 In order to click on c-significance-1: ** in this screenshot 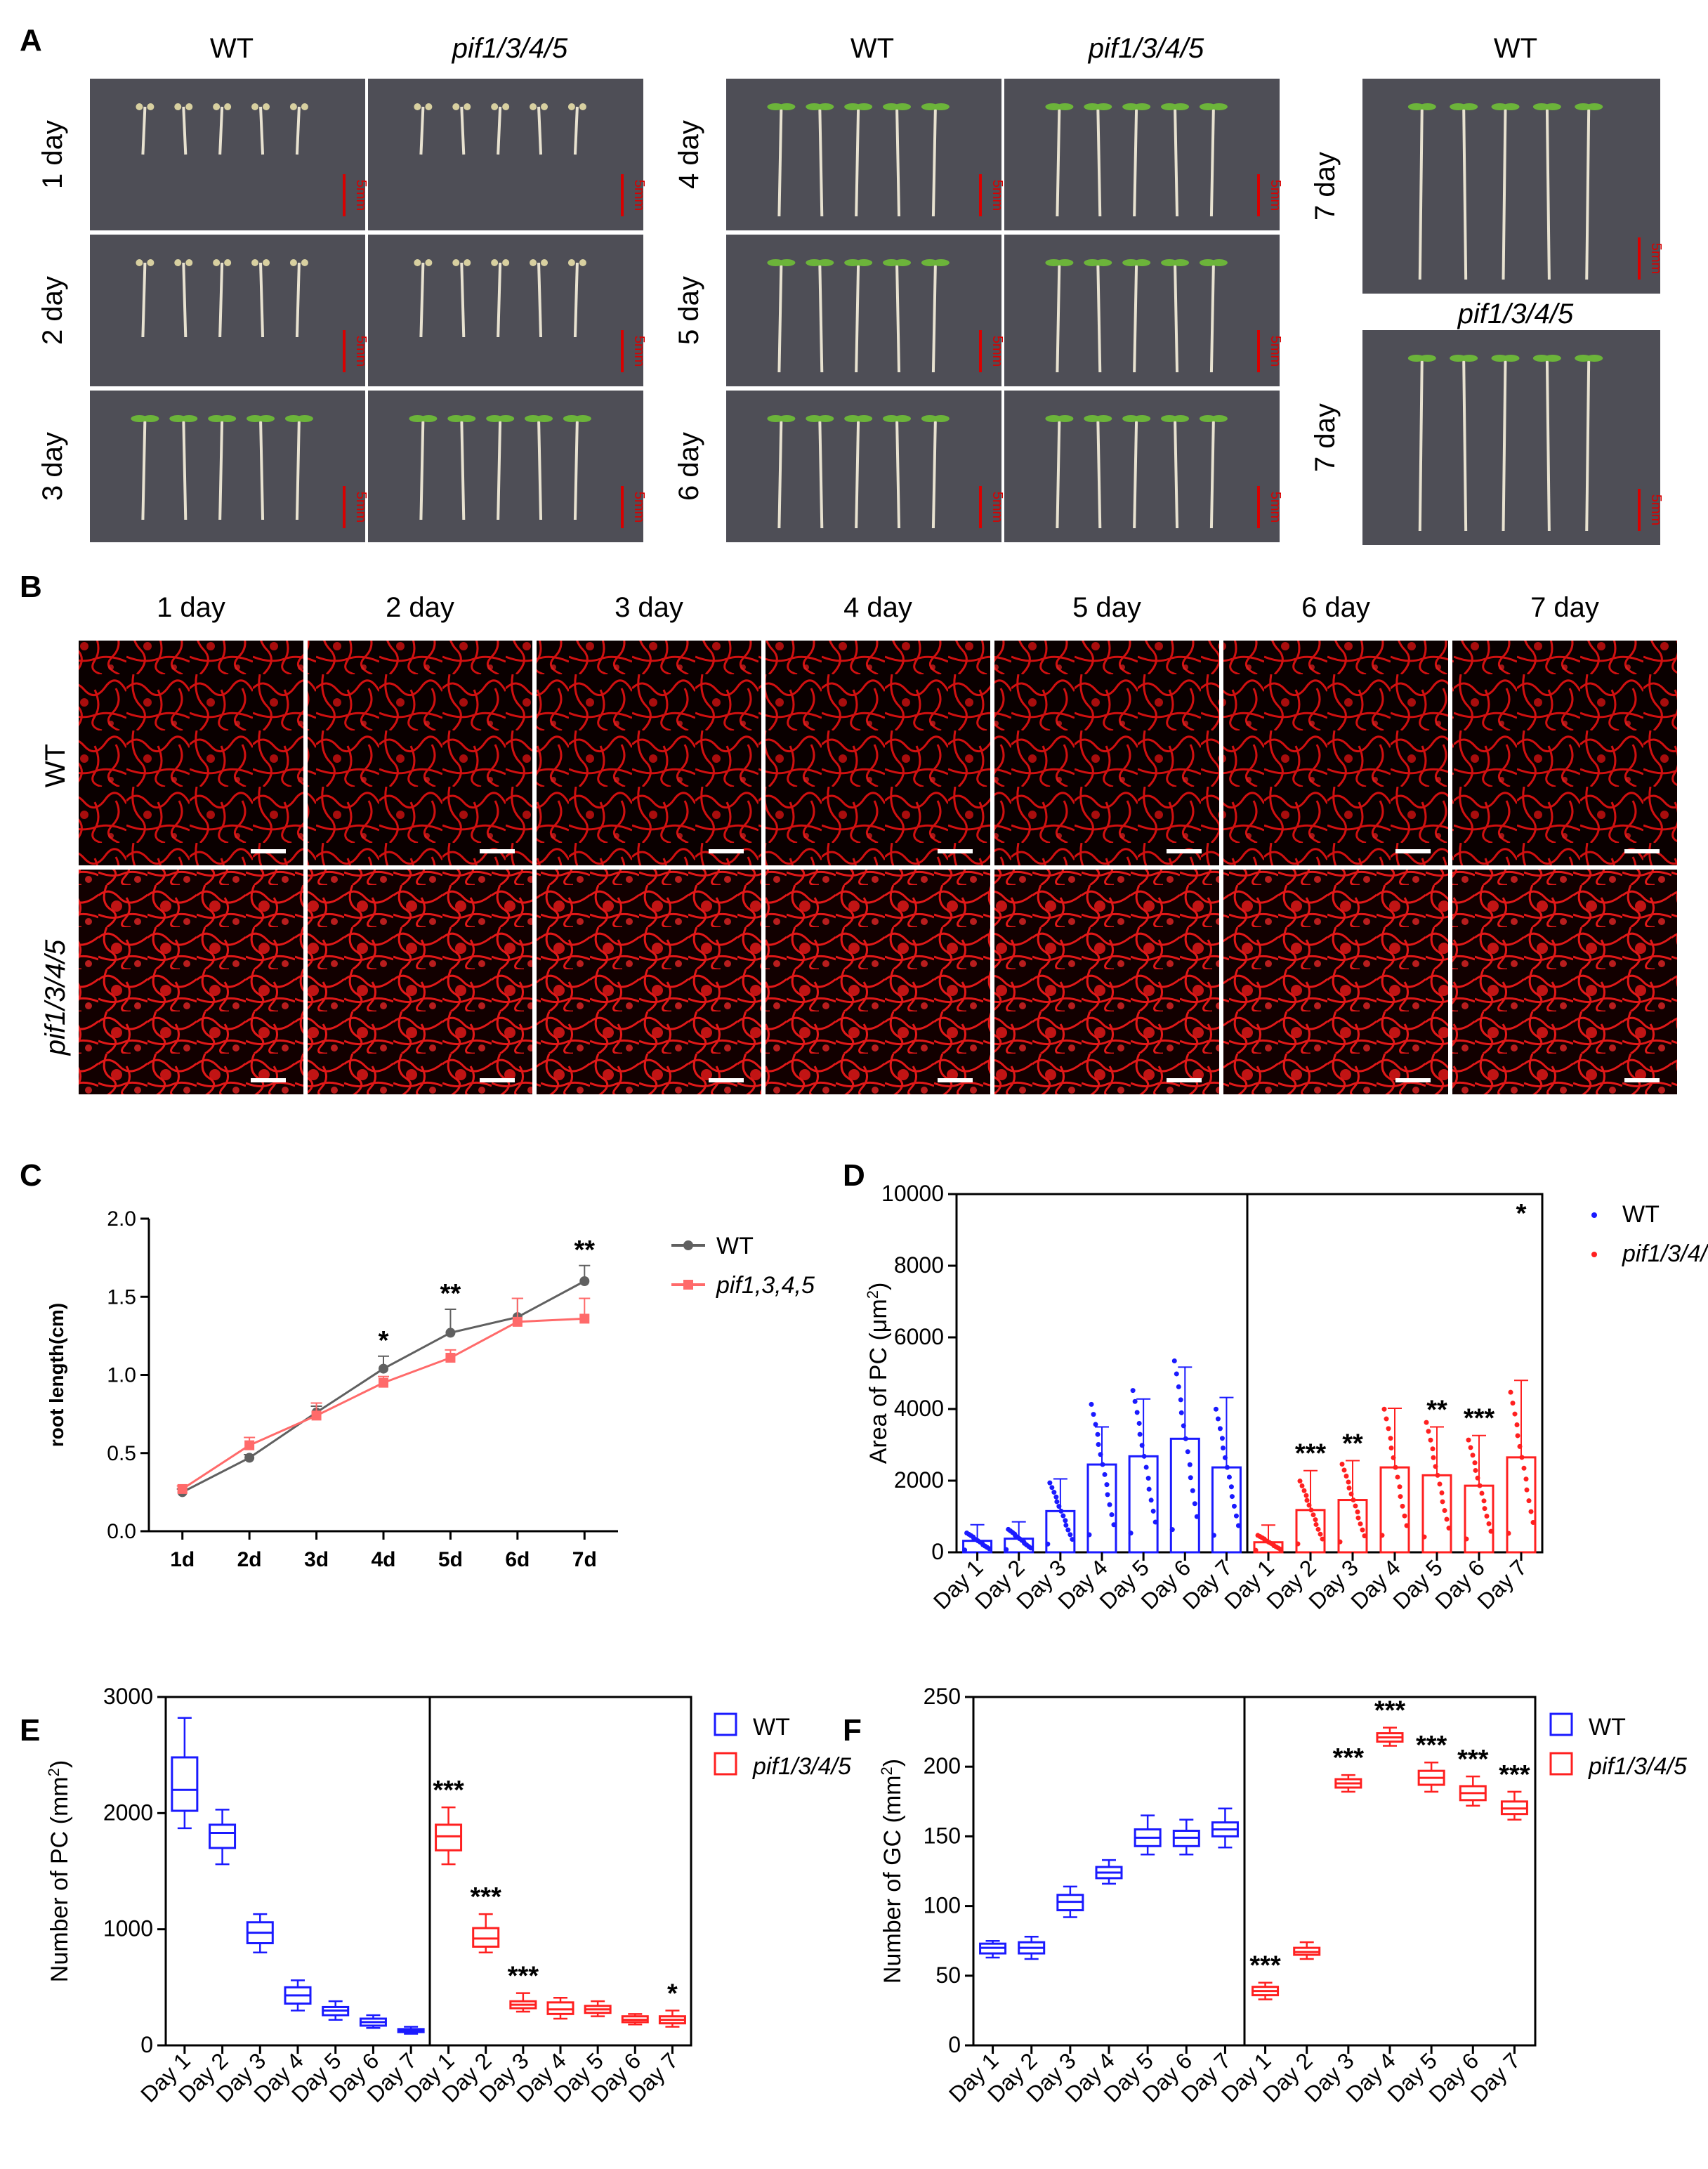, I will do `click(450, 1294)`.